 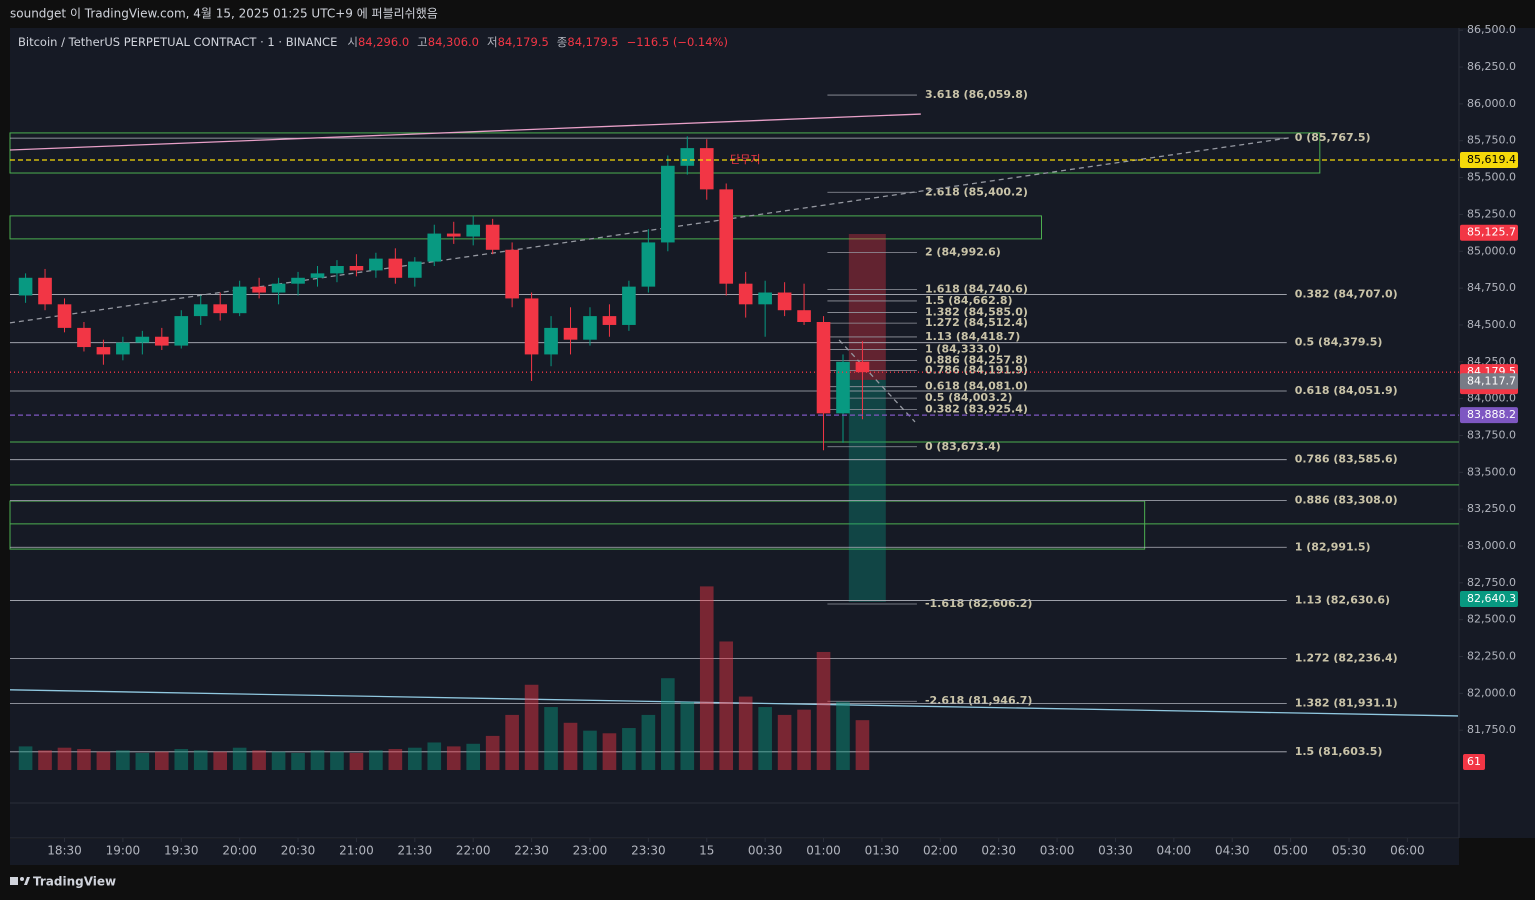 What do you see at coordinates (976, 322) in the screenshot?
I see `fib-label: 1.272 (84,512.4)` at bounding box center [976, 322].